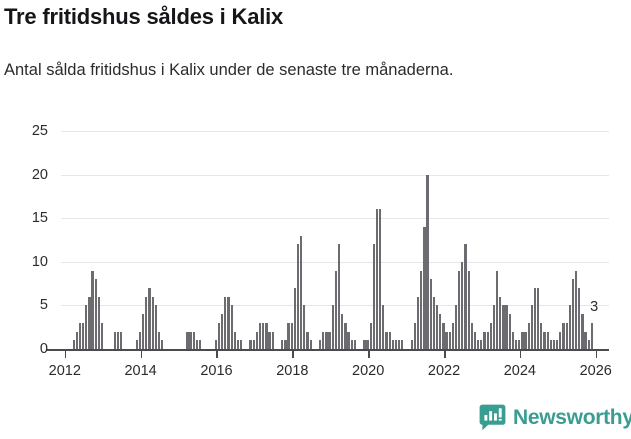 The width and height of the screenshot is (631, 439). Describe the element at coordinates (492, 417) in the screenshot. I see `bar-chart-speech-bubble-icon` at that location.